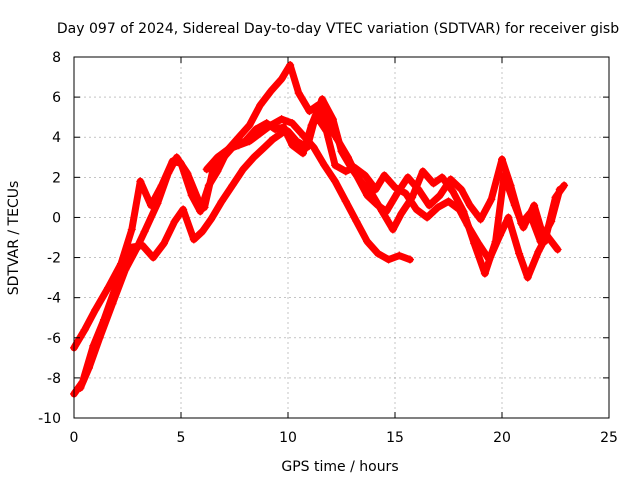  What do you see at coordinates (54, 339) in the screenshot?
I see `y-tick-label: -6` at bounding box center [54, 339].